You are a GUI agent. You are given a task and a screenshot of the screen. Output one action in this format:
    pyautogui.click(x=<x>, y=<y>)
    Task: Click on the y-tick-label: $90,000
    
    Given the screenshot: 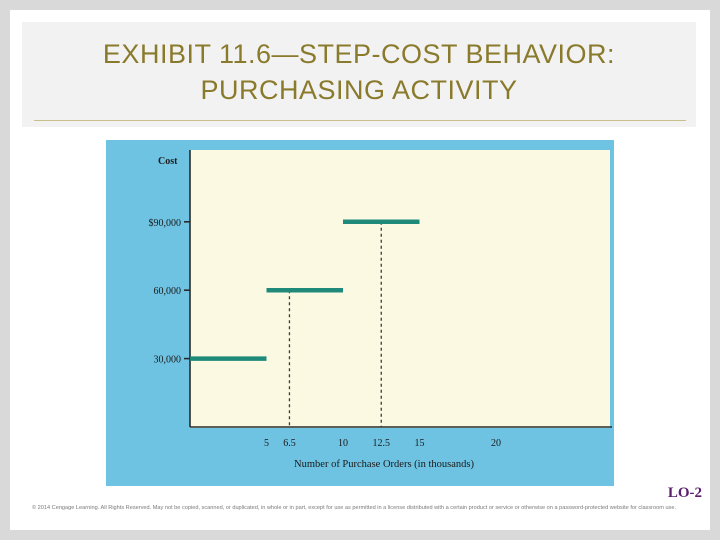 What is the action you would take?
    pyautogui.click(x=165, y=223)
    